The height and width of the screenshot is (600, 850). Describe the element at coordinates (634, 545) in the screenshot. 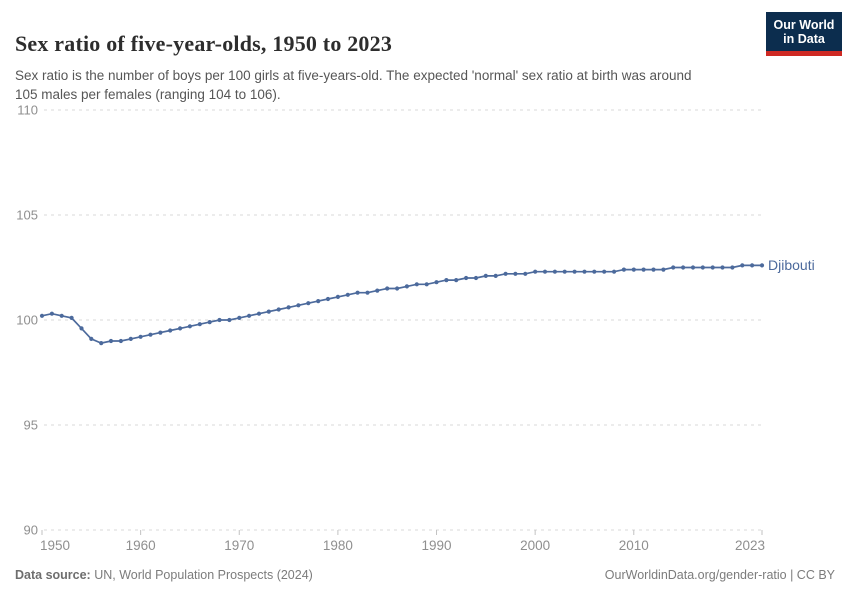

I see `x-tick-label: 2010` at that location.